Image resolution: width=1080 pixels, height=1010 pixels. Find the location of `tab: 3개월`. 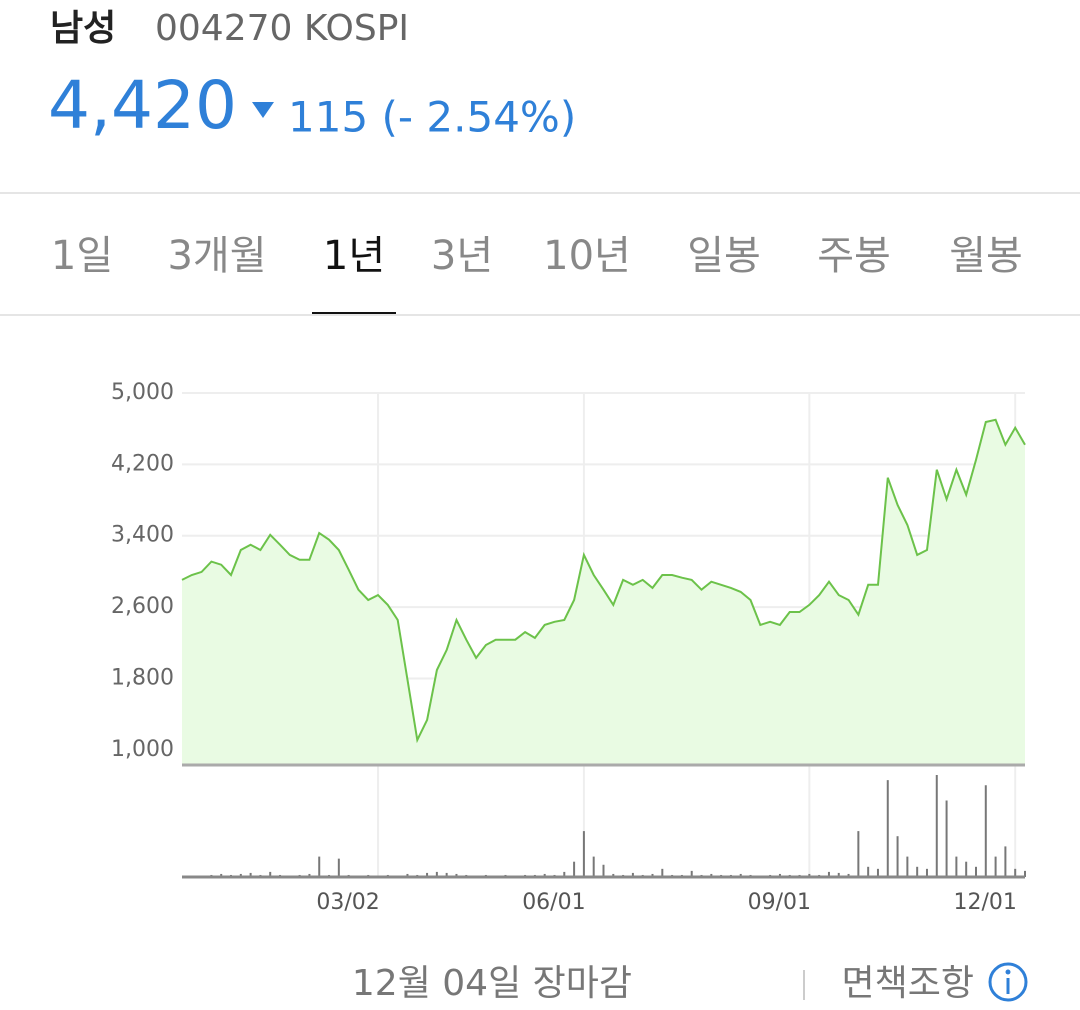

tab: 3개월 is located at coordinates (216, 256).